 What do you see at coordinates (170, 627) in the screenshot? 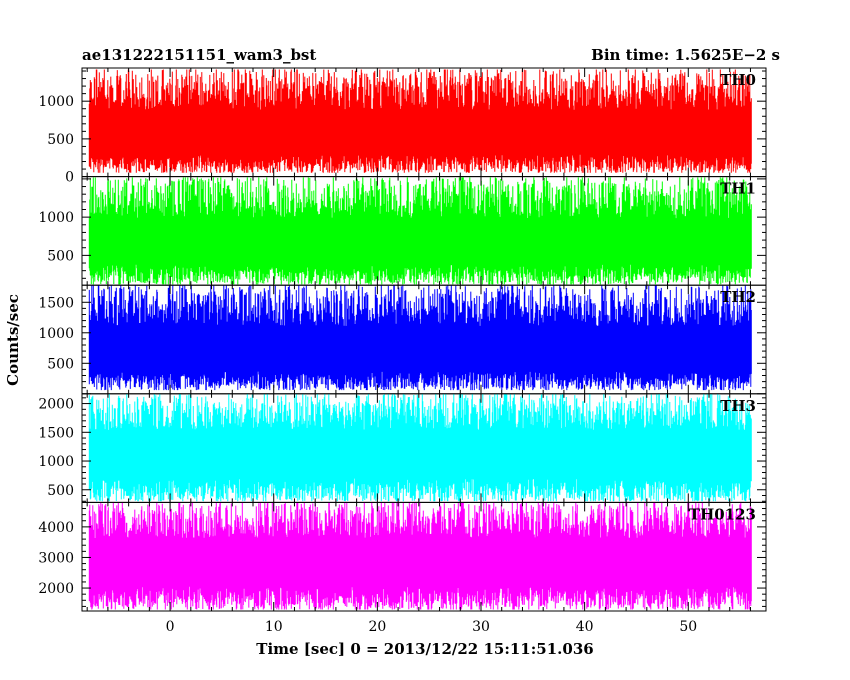
I see `x-tick-label: 0` at bounding box center [170, 627].